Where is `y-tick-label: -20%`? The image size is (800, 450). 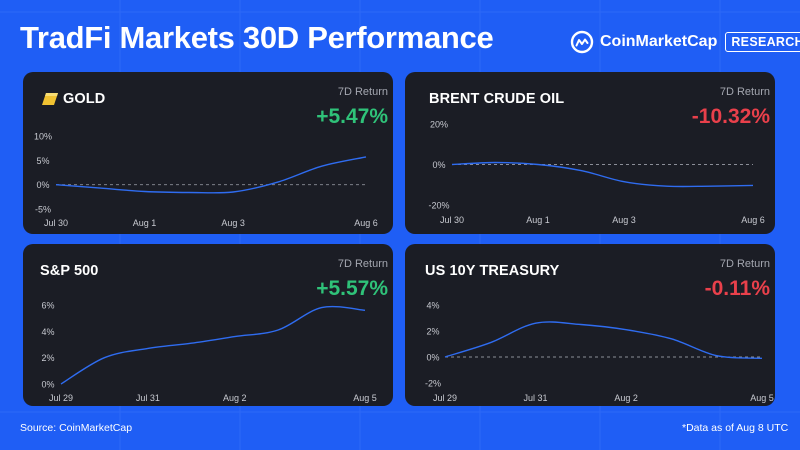 y-tick-label: -20% is located at coordinates (438, 206).